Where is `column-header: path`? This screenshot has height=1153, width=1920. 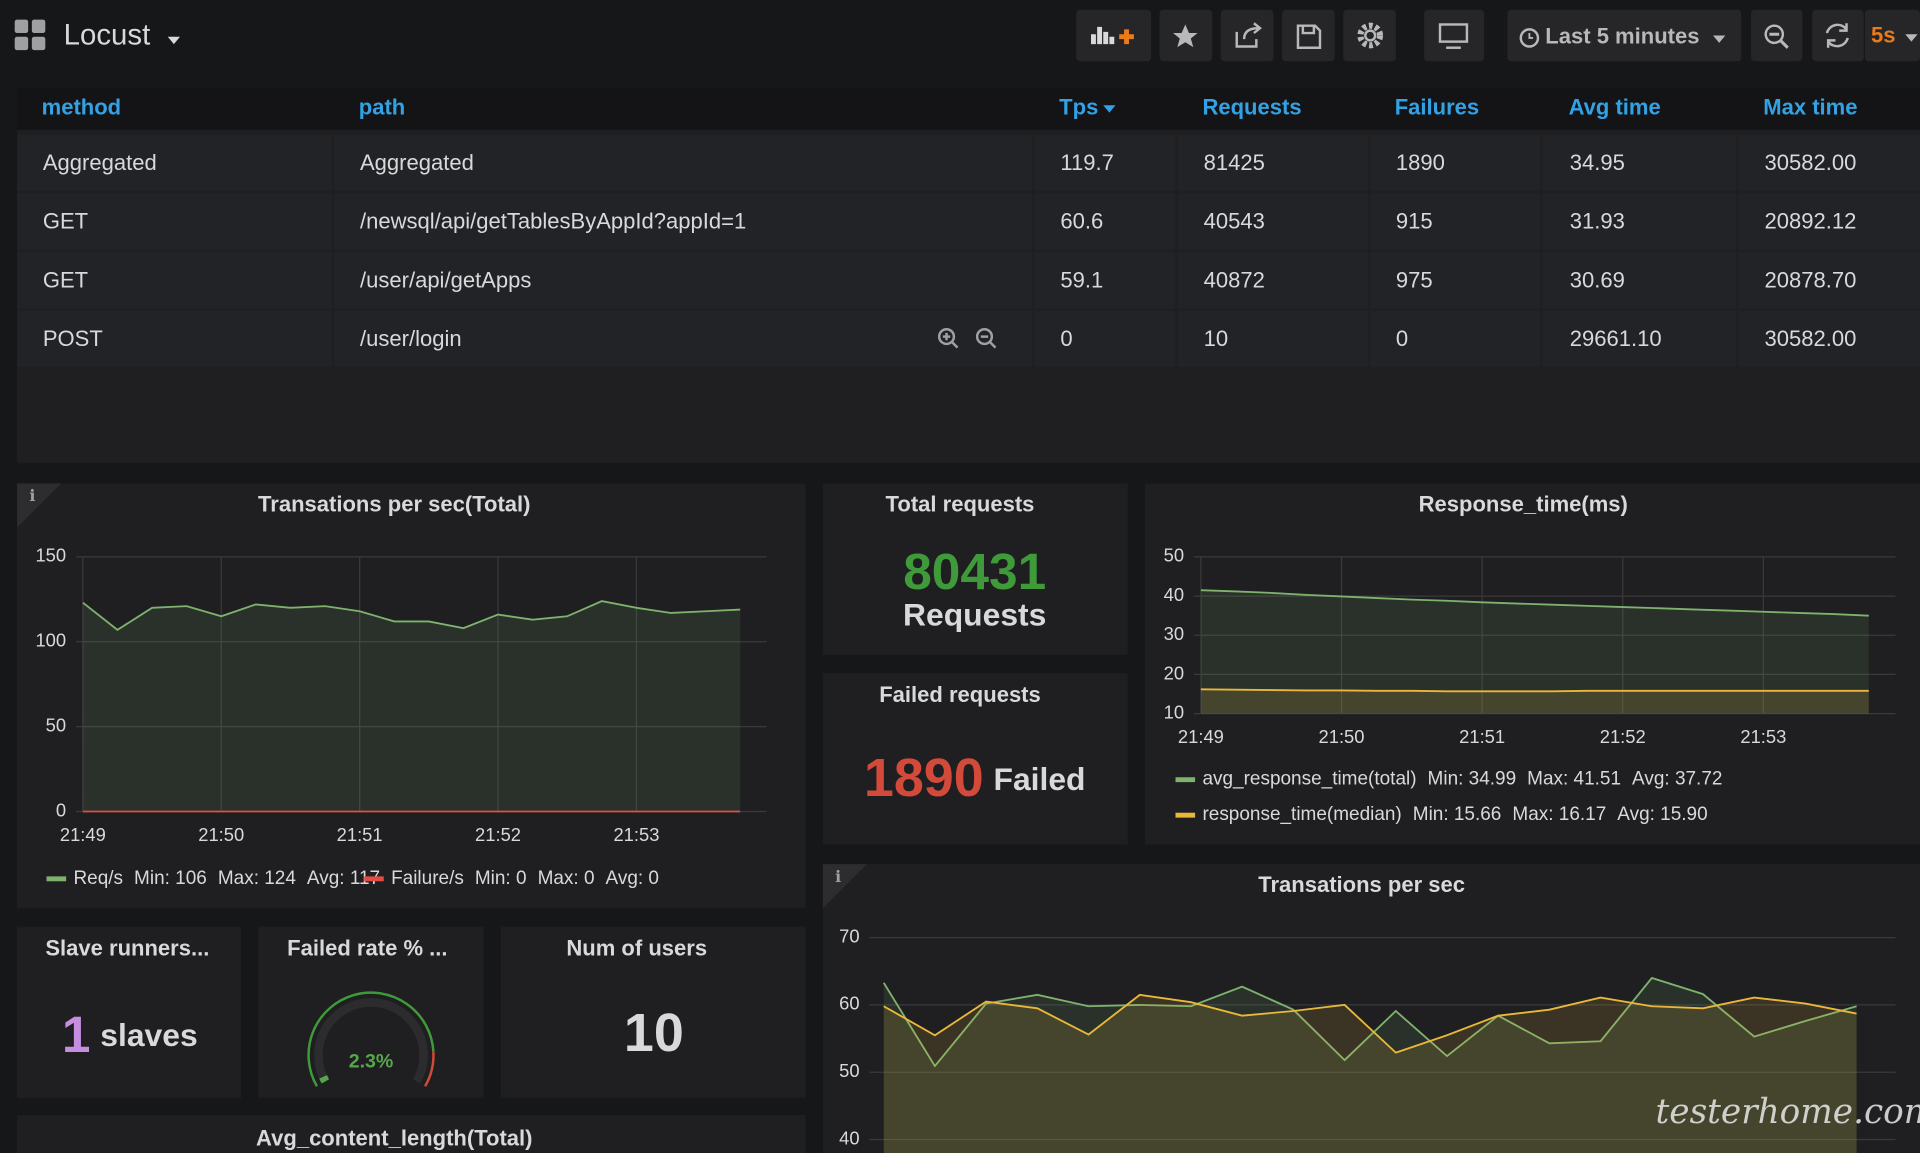 column-header: path is located at coordinates (382, 107).